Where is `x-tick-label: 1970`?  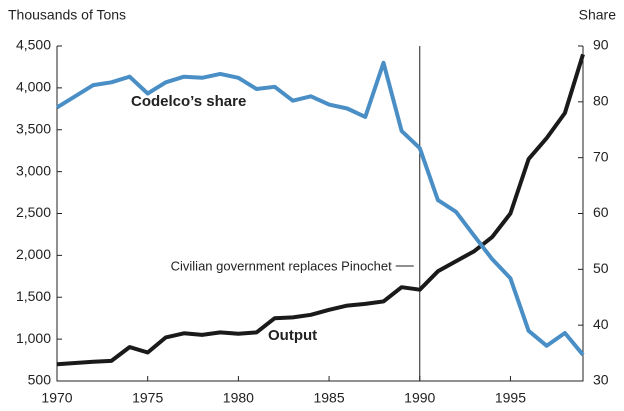 x-tick-label: 1970 is located at coordinates (56, 398).